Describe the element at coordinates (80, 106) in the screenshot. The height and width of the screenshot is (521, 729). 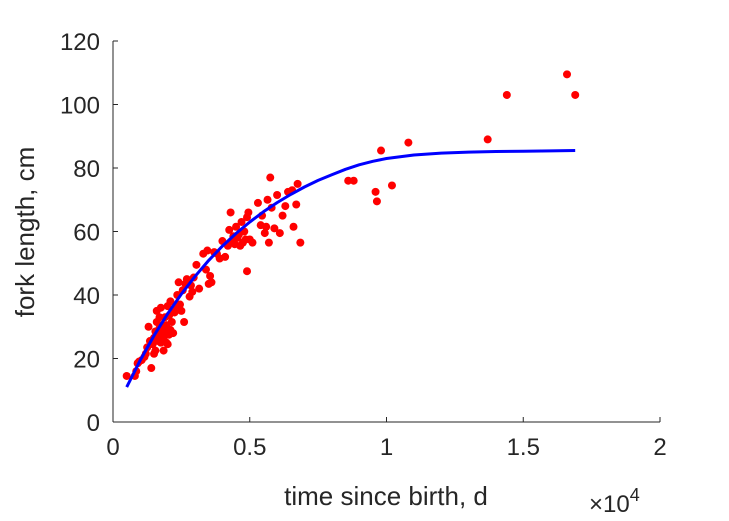
I see `y-tick-label: 100` at that location.